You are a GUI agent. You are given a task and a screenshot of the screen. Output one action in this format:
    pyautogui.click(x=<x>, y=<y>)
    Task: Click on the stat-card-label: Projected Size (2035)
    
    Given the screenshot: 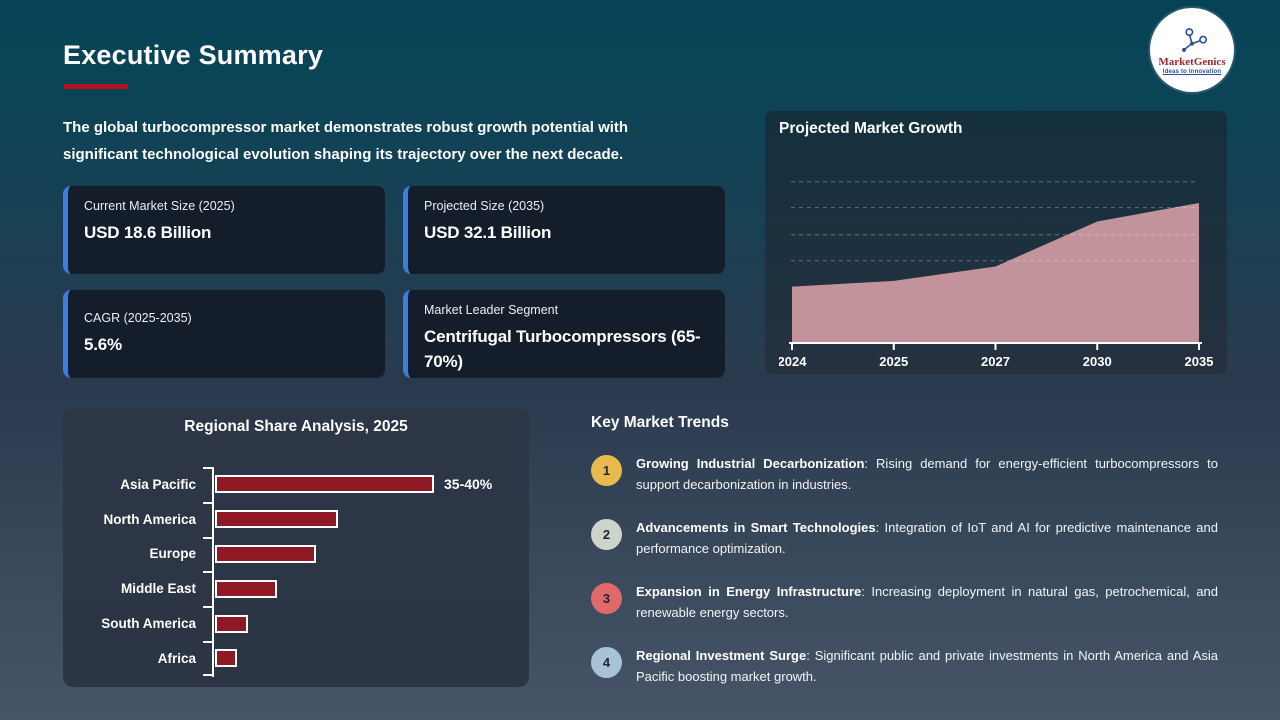 What is the action you would take?
    pyautogui.click(x=484, y=206)
    